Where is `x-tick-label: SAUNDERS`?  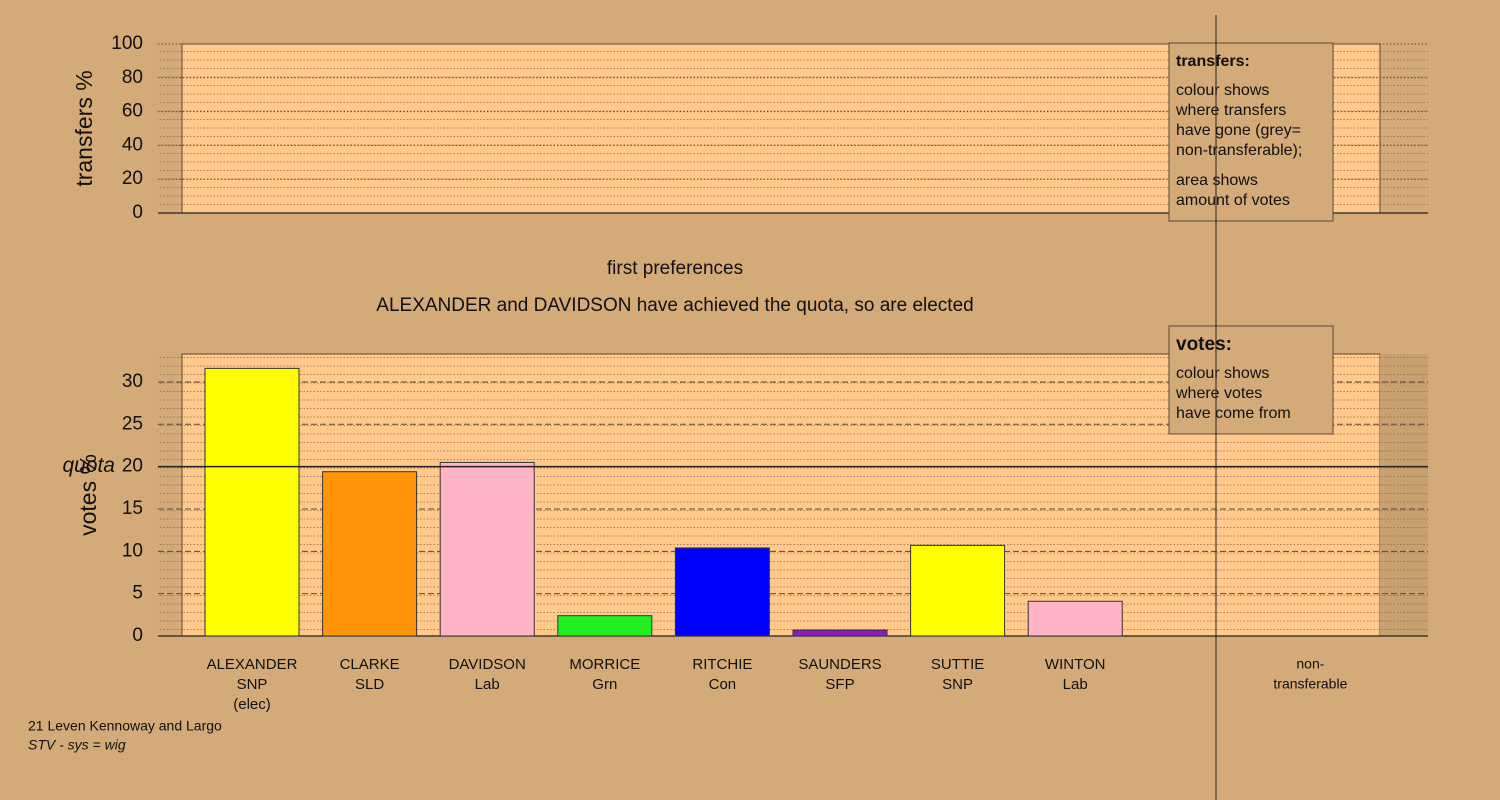
x-tick-label: SAUNDERS is located at coordinates (839, 664).